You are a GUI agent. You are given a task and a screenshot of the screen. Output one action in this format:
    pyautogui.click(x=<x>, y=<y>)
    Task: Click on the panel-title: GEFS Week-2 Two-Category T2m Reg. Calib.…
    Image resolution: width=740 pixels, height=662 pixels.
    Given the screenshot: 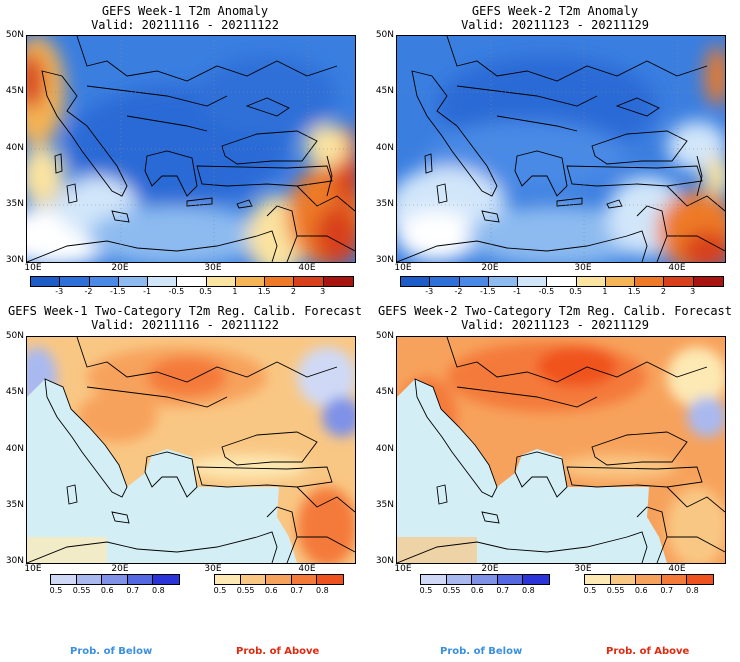 What is the action you would take?
    pyautogui.click(x=554, y=311)
    